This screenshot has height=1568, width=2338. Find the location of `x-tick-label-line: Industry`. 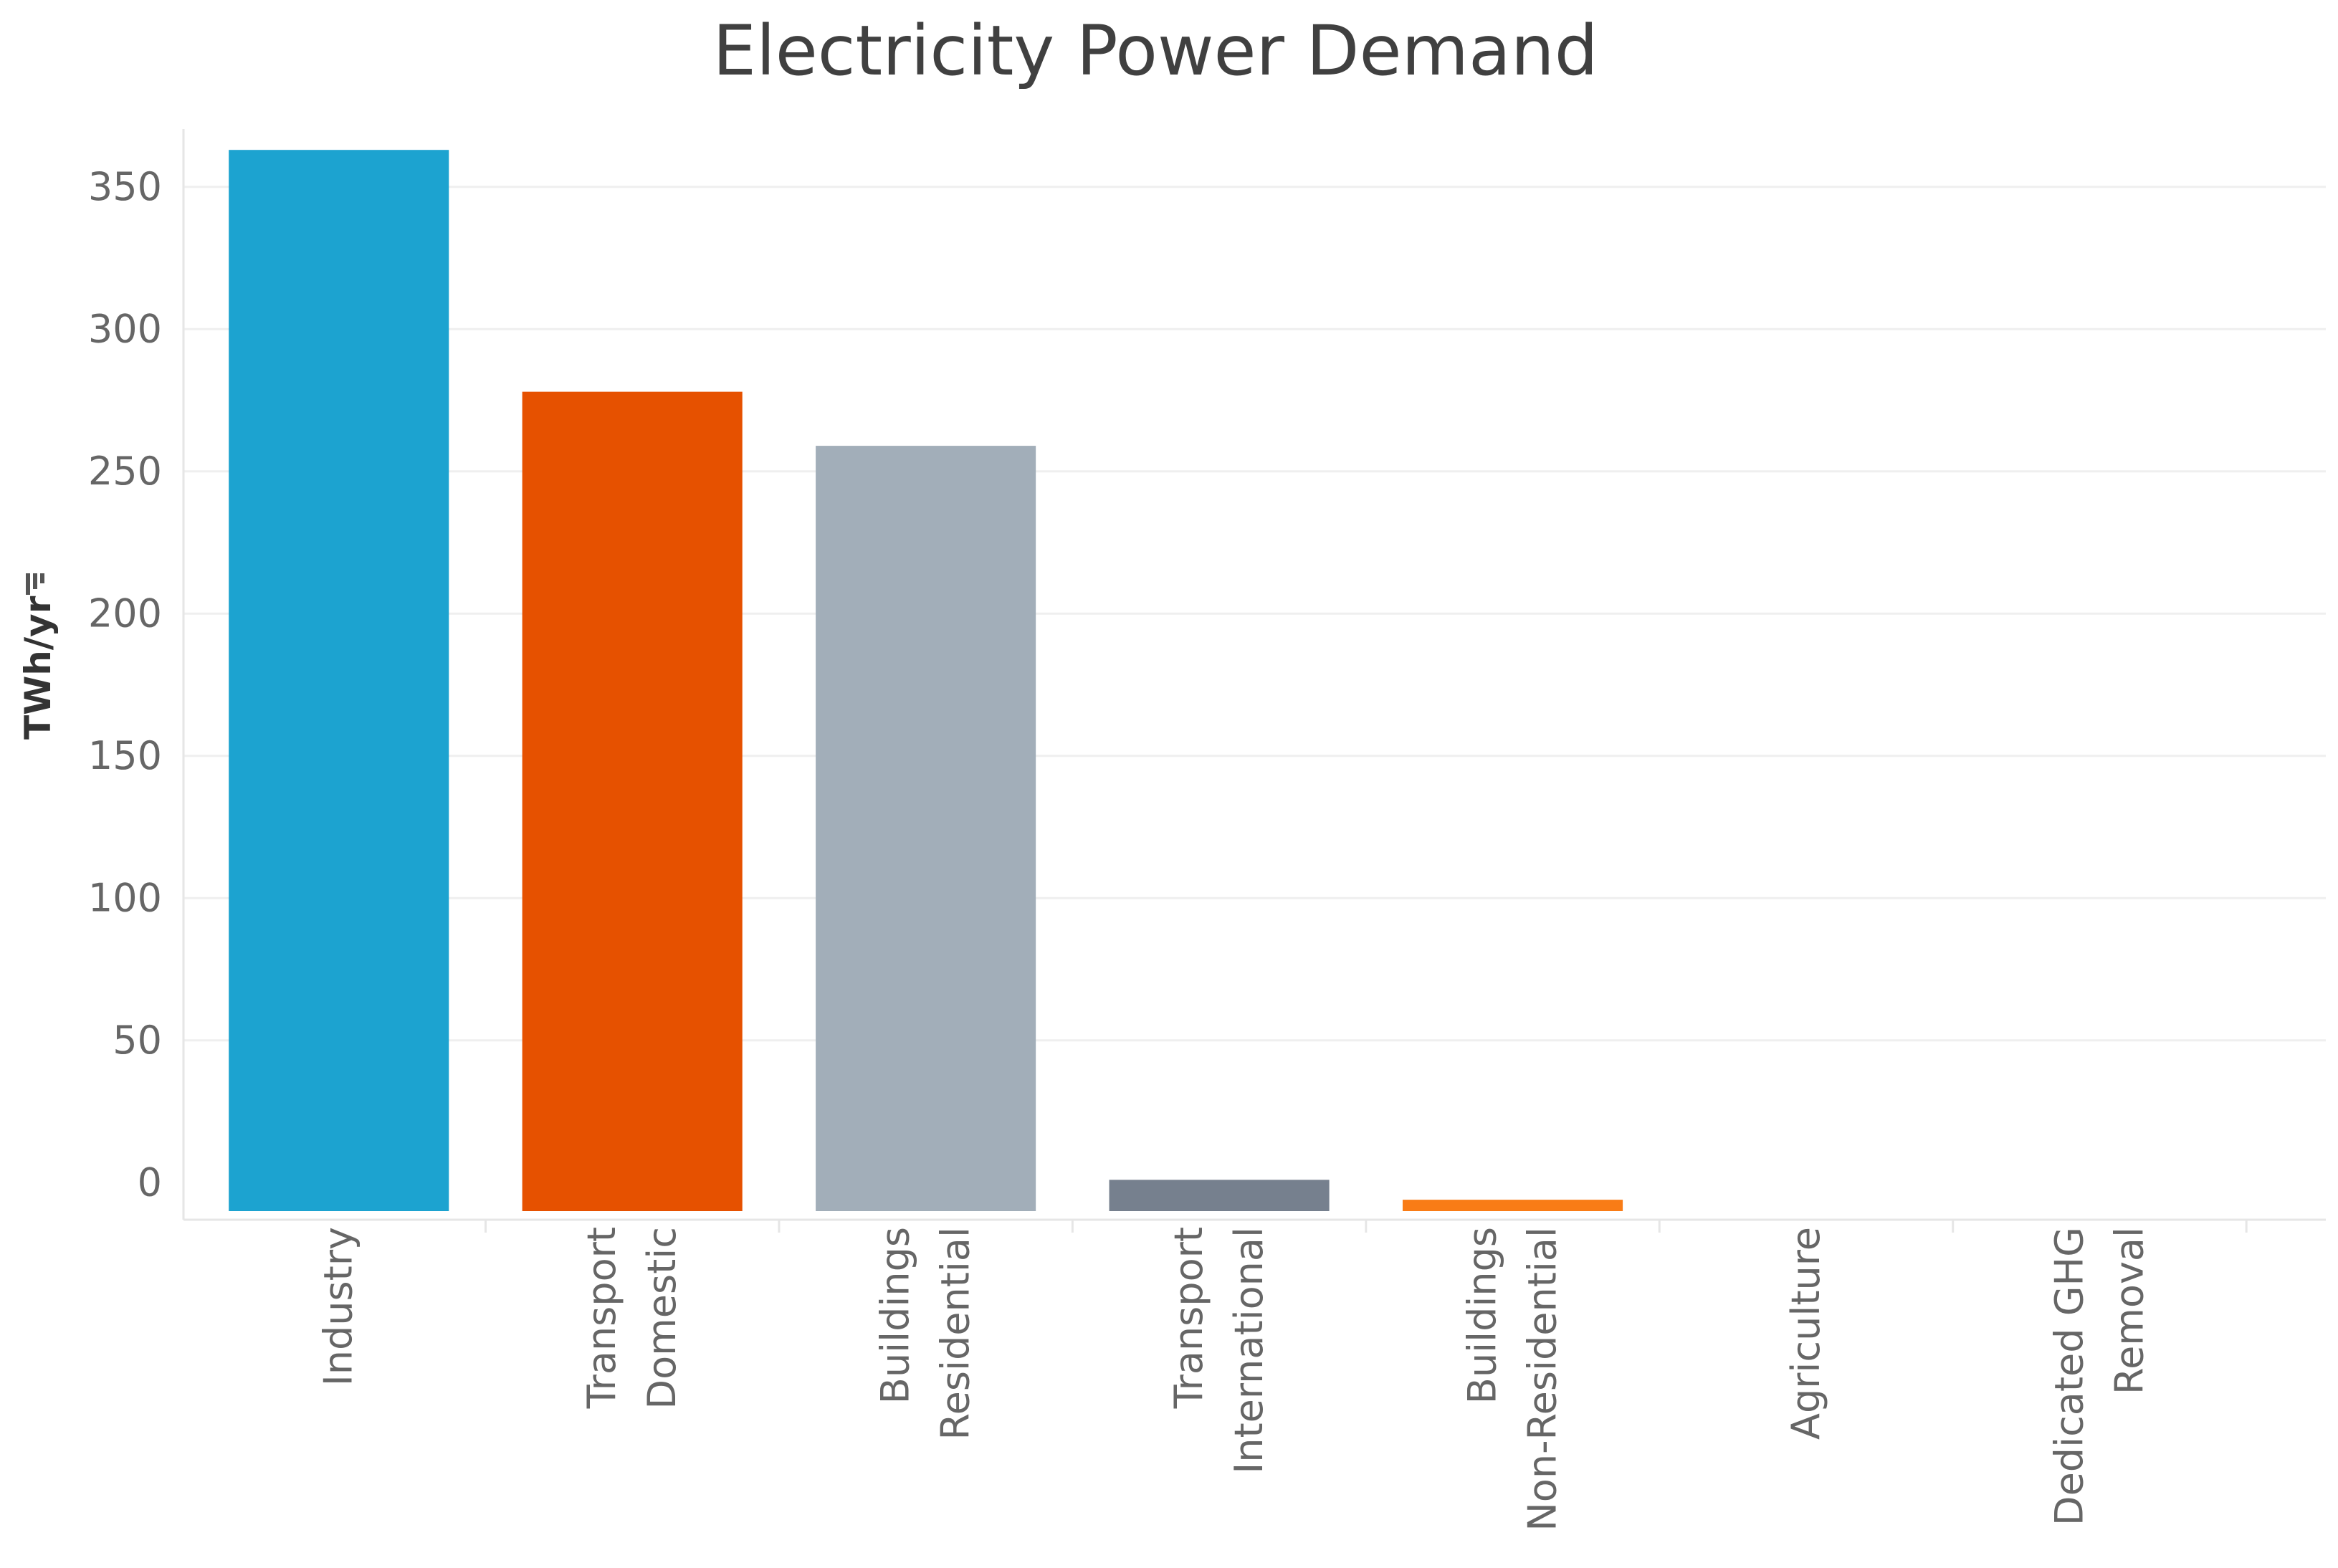

x-tick-label-line: Industry is located at coordinates (339, 1306).